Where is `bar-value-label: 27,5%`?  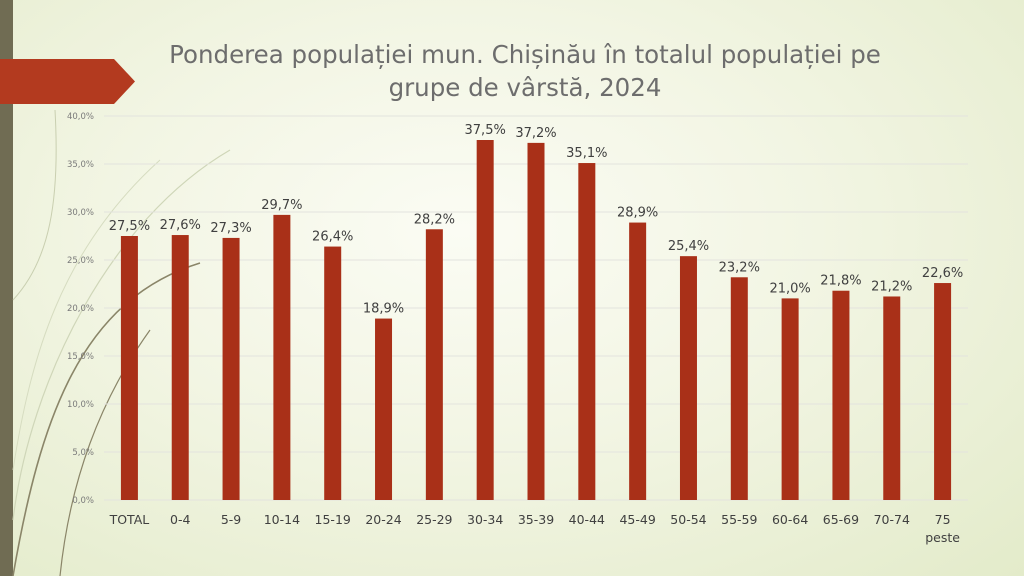
bar-value-label: 27,5% is located at coordinates (129, 226).